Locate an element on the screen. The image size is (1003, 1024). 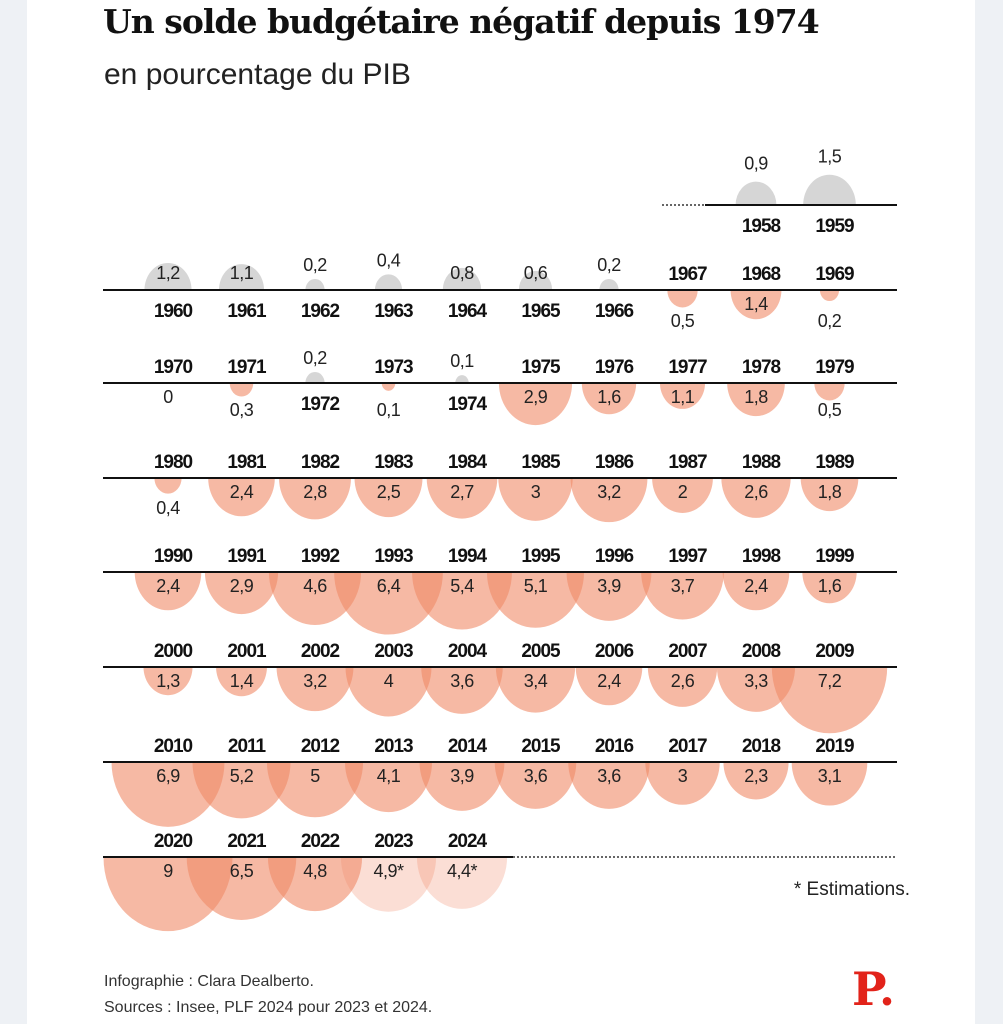
value-label: 4,8 is located at coordinates (315, 871).